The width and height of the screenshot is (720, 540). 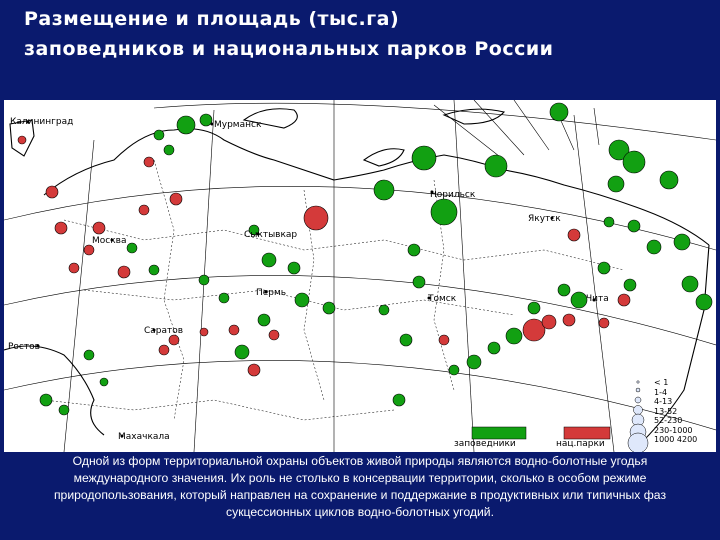 I want to click on legend-parks-label: нац.парки, so click(x=580, y=444).